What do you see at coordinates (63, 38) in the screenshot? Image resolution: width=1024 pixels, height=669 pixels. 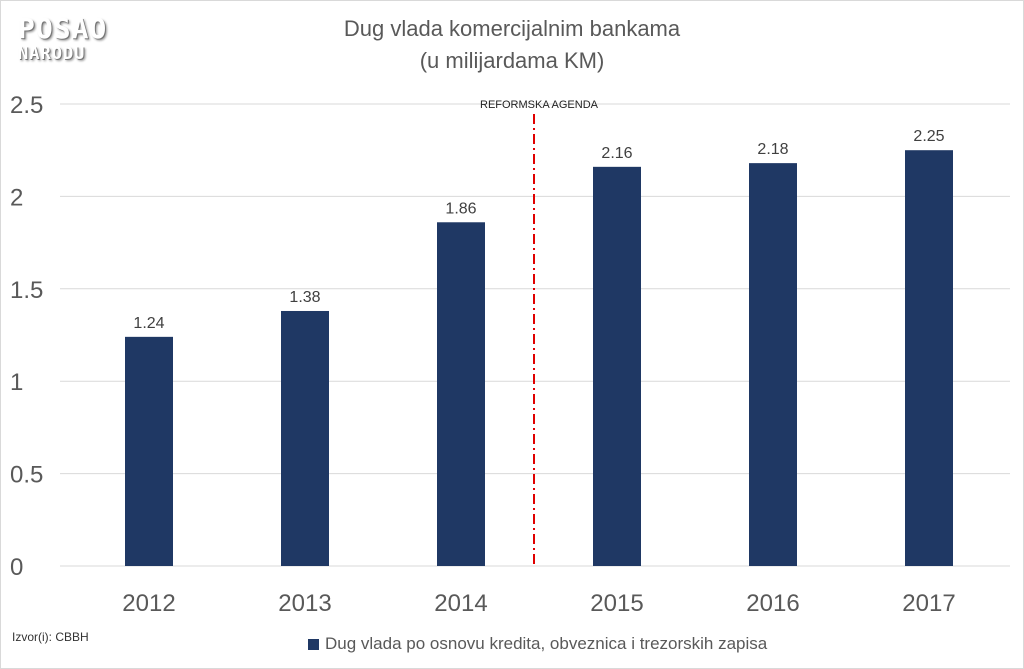 I see `logo-watermark: POSAO NARODU` at bounding box center [63, 38].